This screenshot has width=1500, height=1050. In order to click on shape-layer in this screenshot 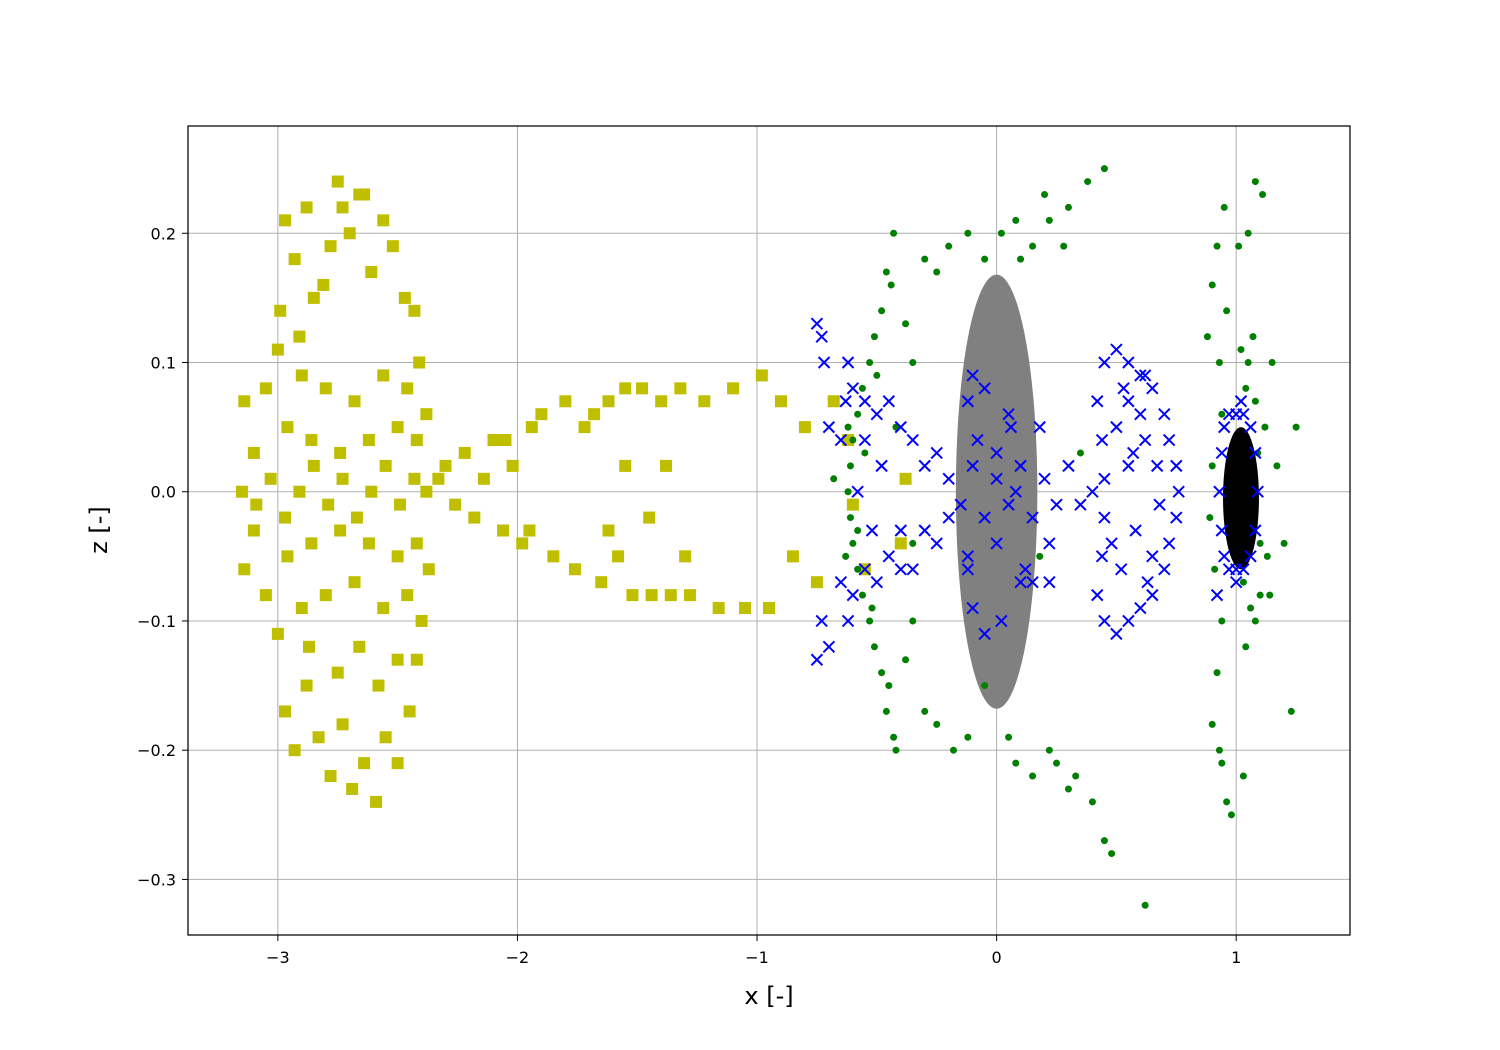, I will do `click(1107, 491)`.